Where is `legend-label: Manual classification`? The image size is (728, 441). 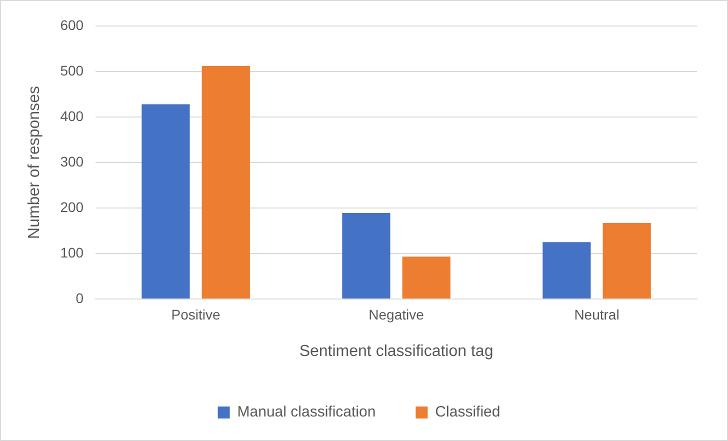 legend-label: Manual classification is located at coordinates (306, 412).